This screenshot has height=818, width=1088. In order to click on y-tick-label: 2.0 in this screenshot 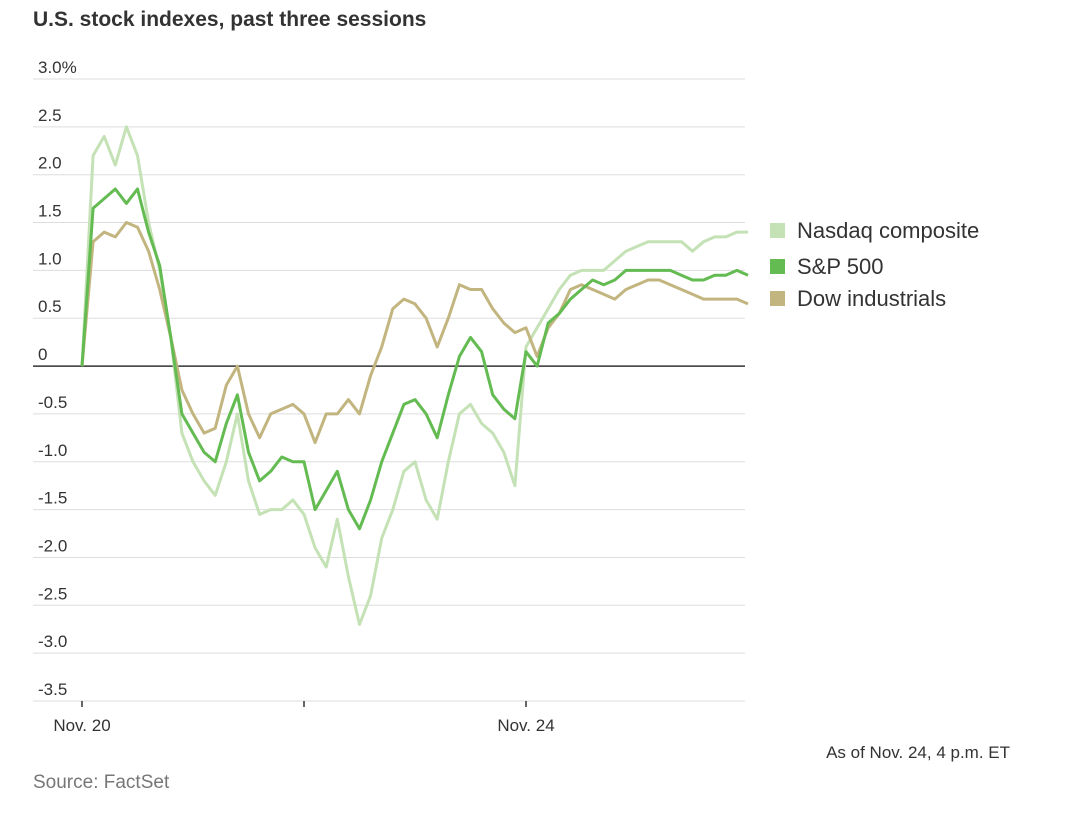, I will do `click(50, 163)`.